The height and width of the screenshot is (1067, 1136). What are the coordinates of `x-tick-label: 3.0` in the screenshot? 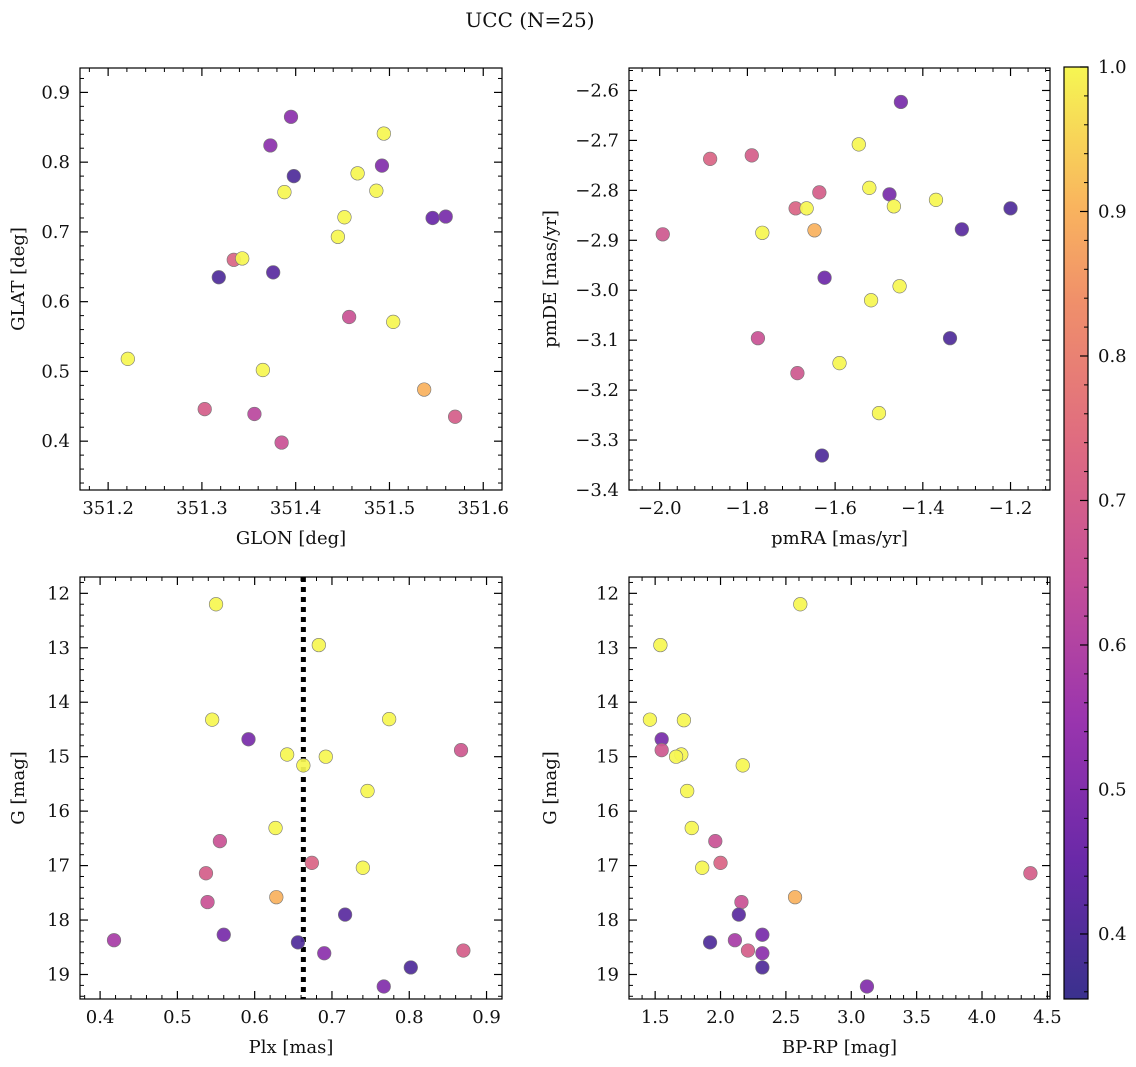 It's located at (851, 1017).